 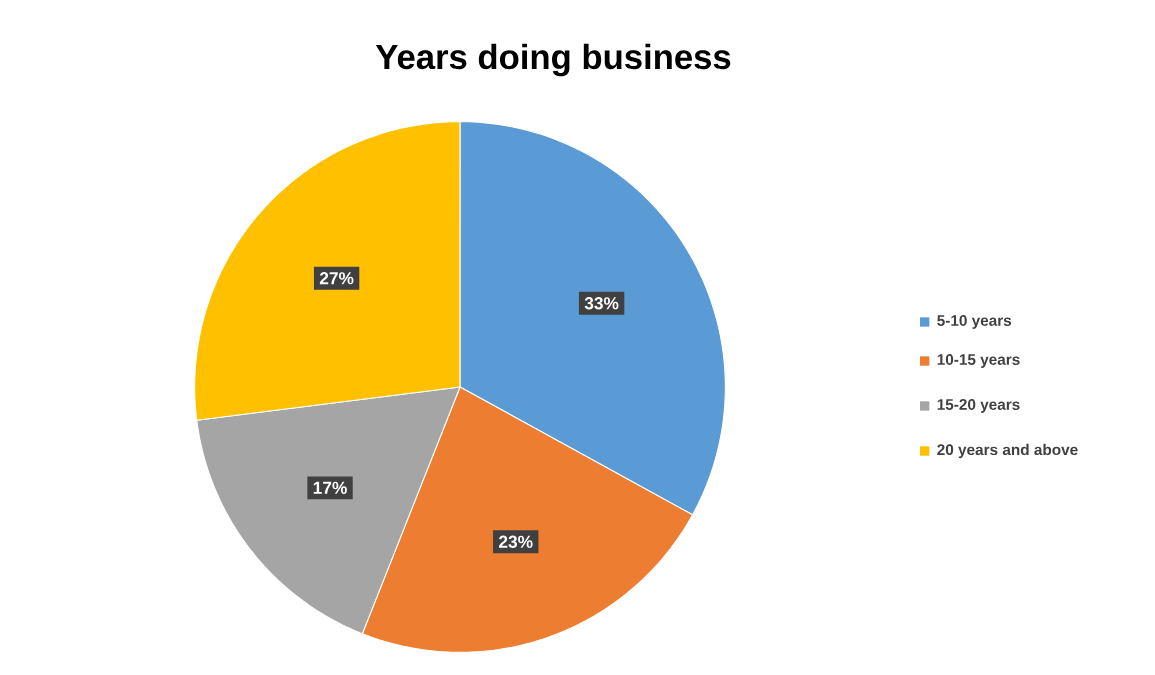 What do you see at coordinates (336, 278) in the screenshot?
I see `data-label: 27%` at bounding box center [336, 278].